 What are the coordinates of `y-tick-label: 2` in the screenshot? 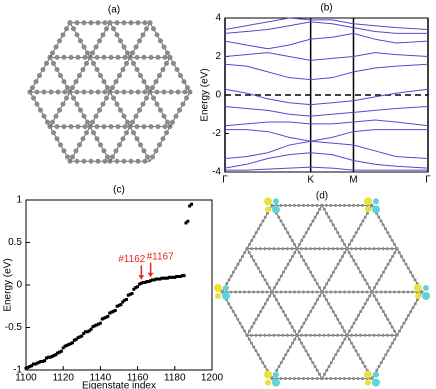 It's located at (218, 56).